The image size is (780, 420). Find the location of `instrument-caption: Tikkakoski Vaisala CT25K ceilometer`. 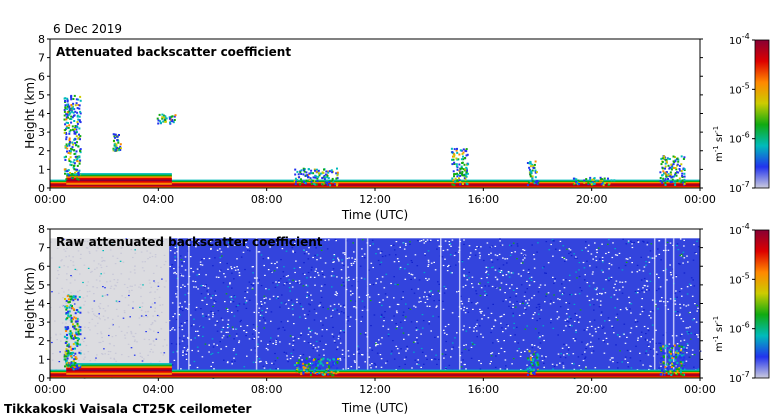

instrument-caption: Tikkakoski Vaisala CT25K ceilometer is located at coordinates (128, 409).